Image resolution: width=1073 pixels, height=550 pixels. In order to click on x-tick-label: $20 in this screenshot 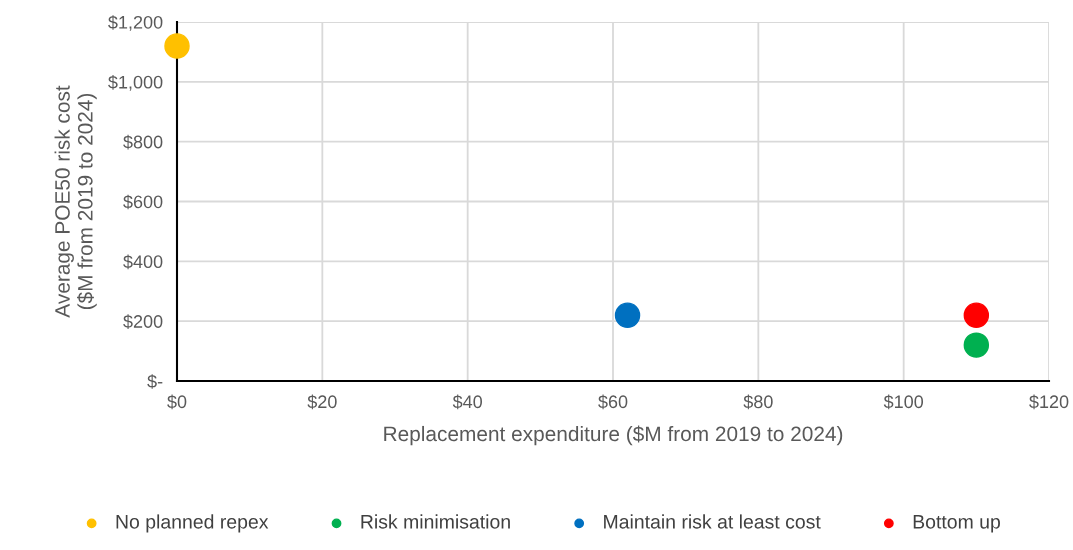, I will do `click(322, 402)`.